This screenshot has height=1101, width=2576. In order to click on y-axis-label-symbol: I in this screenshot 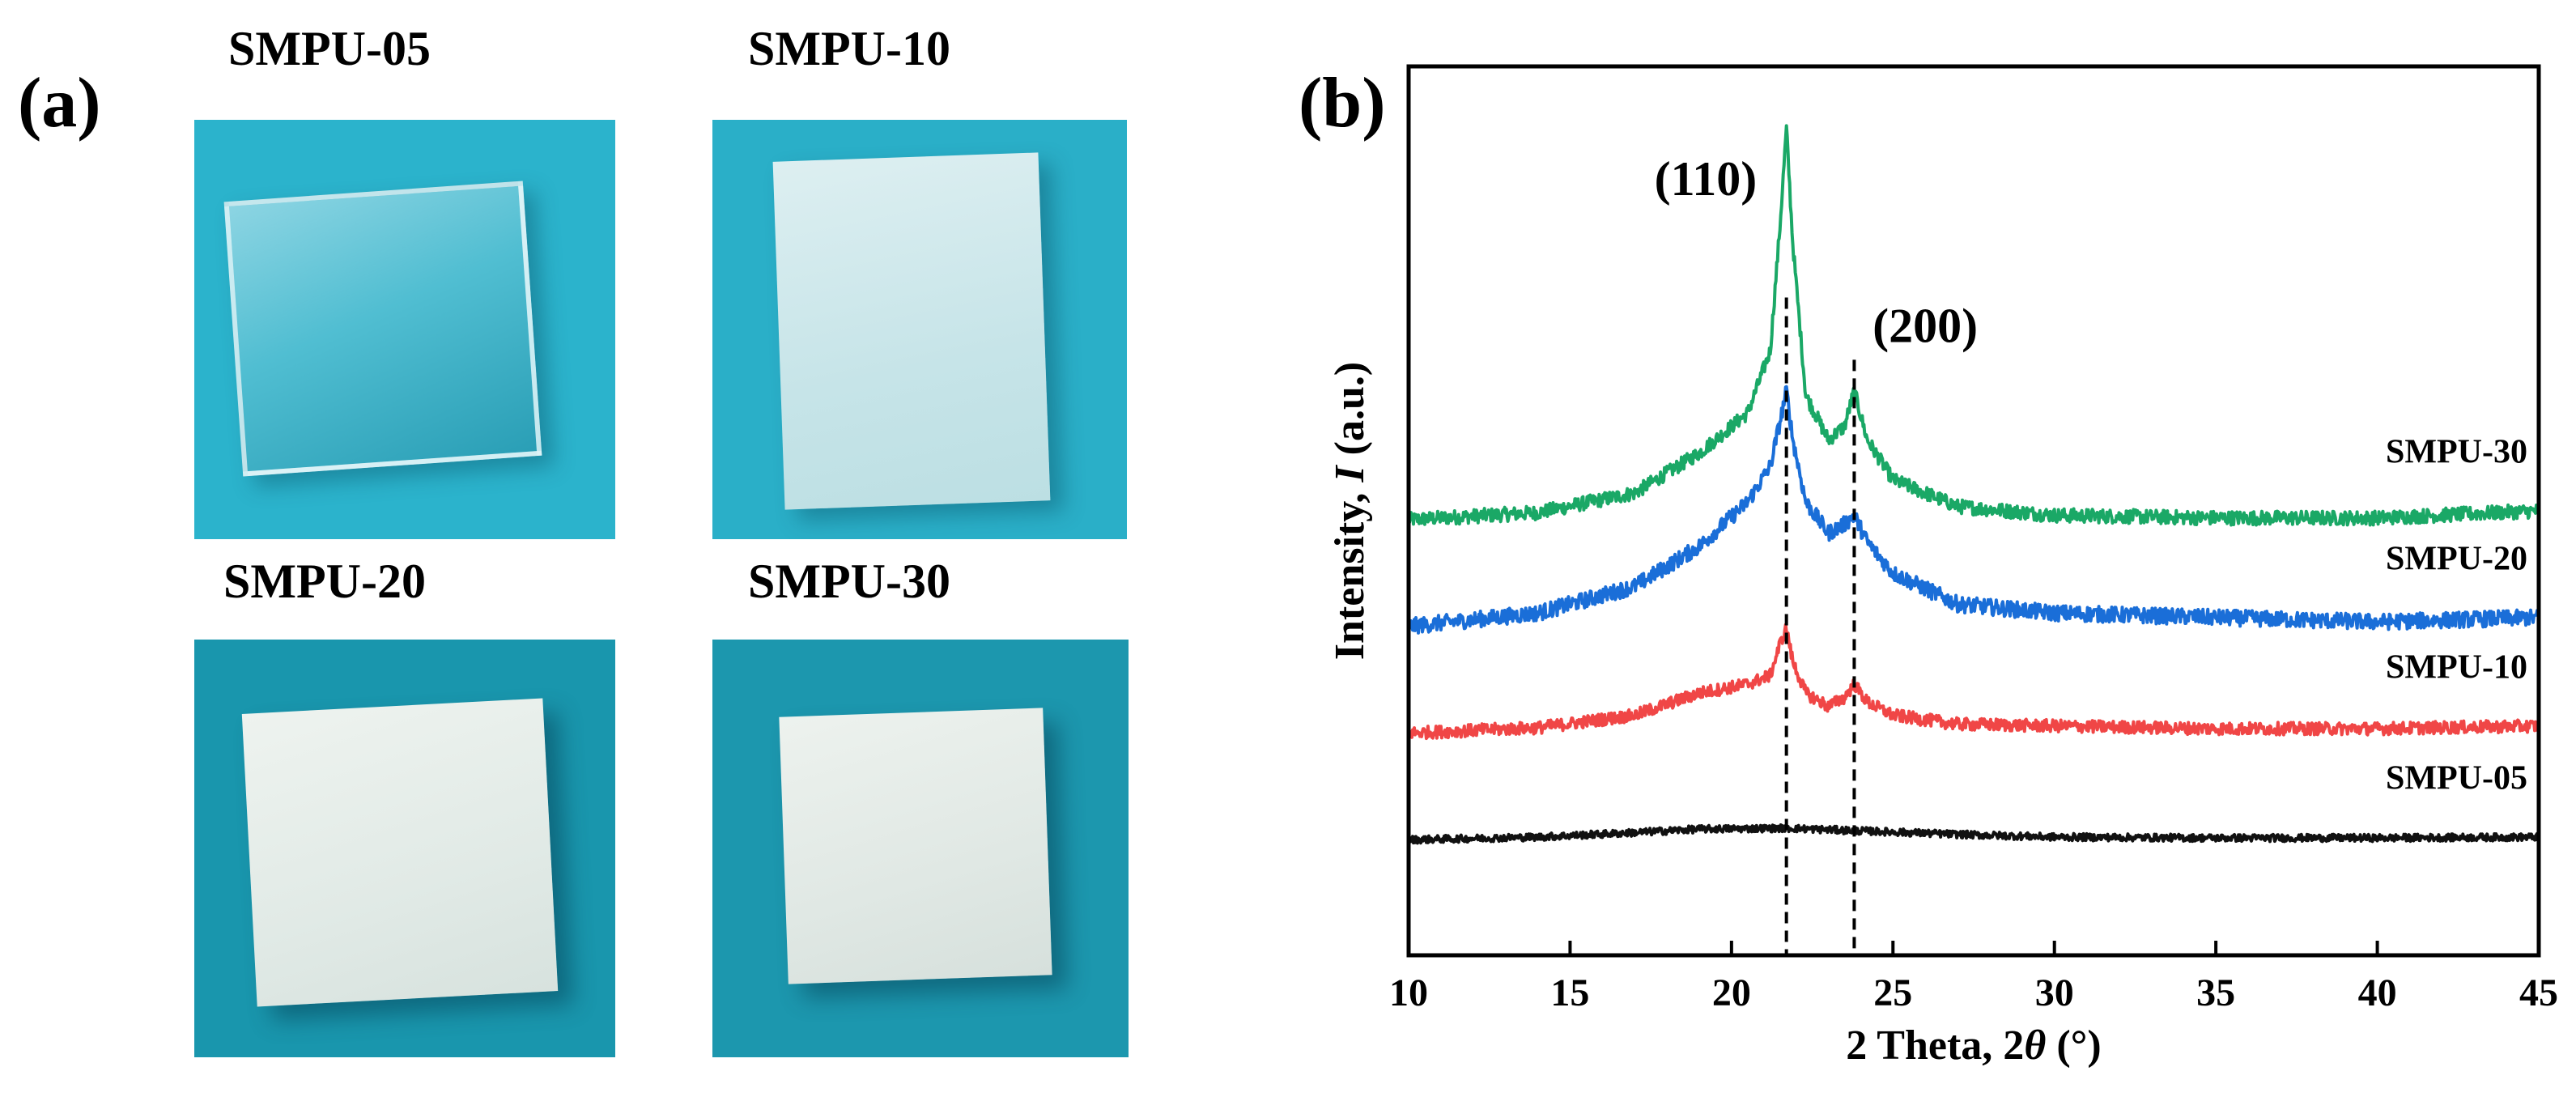, I will do `click(1350, 474)`.